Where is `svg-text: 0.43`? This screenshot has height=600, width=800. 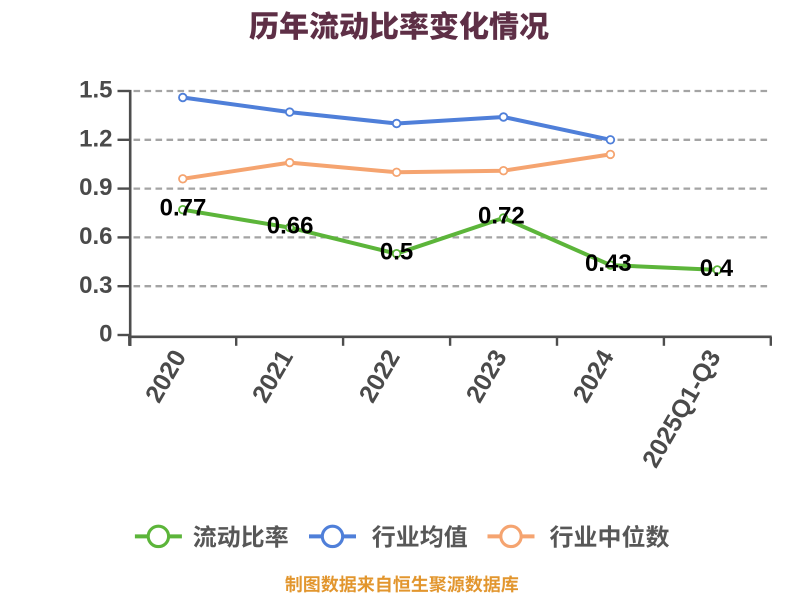 svg-text: 0.43 is located at coordinates (608, 263).